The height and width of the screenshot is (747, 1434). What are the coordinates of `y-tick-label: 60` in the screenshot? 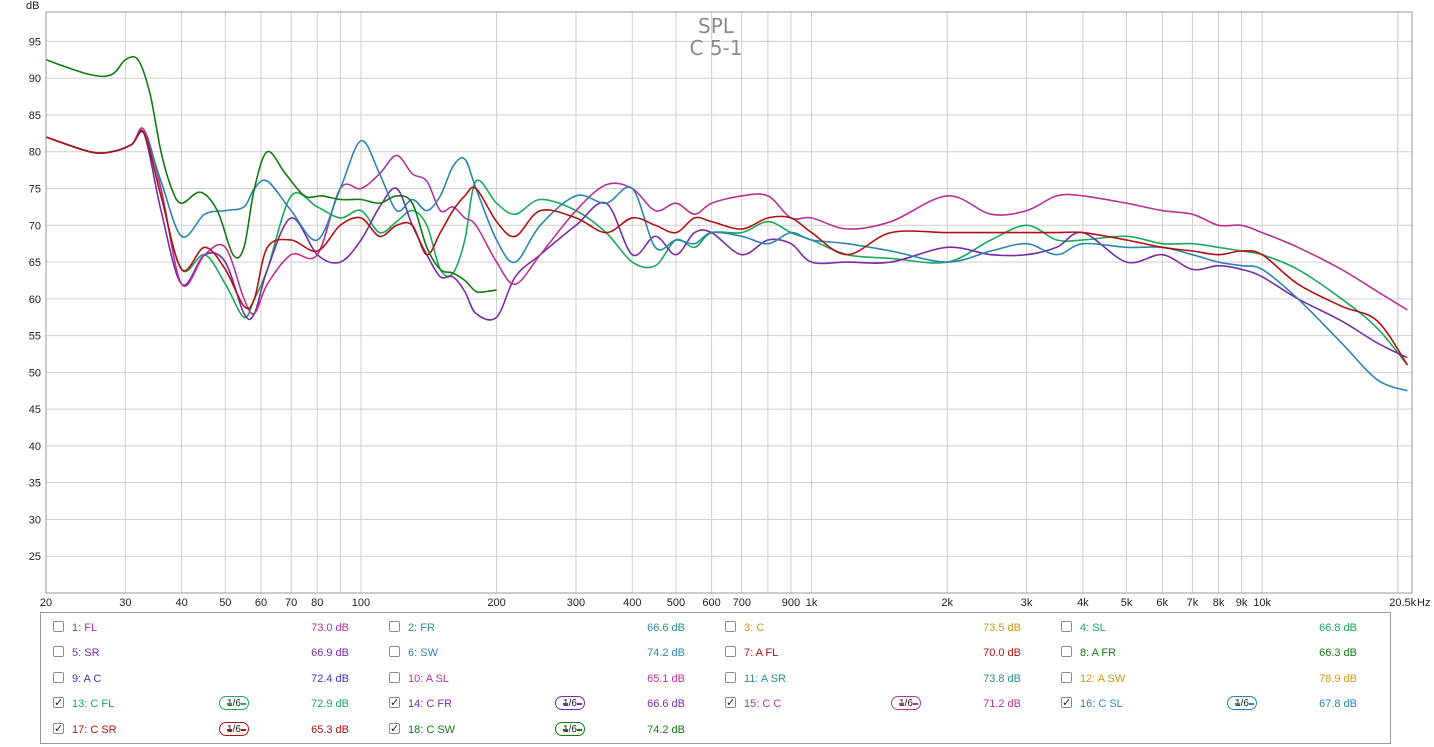 It's located at (35, 300).